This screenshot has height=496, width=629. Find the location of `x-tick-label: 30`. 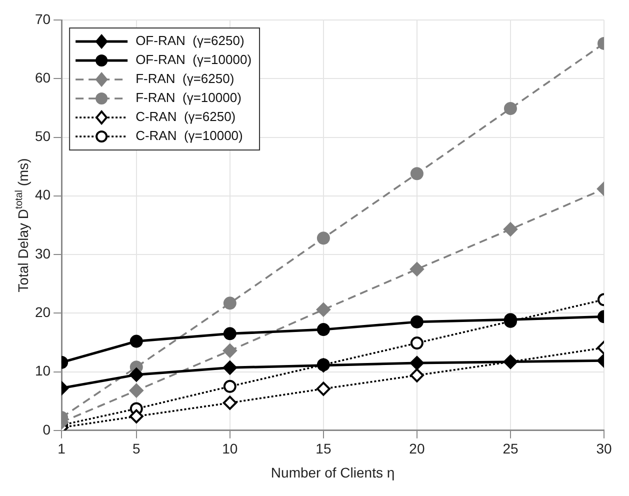

x-tick-label: 30 is located at coordinates (604, 448).